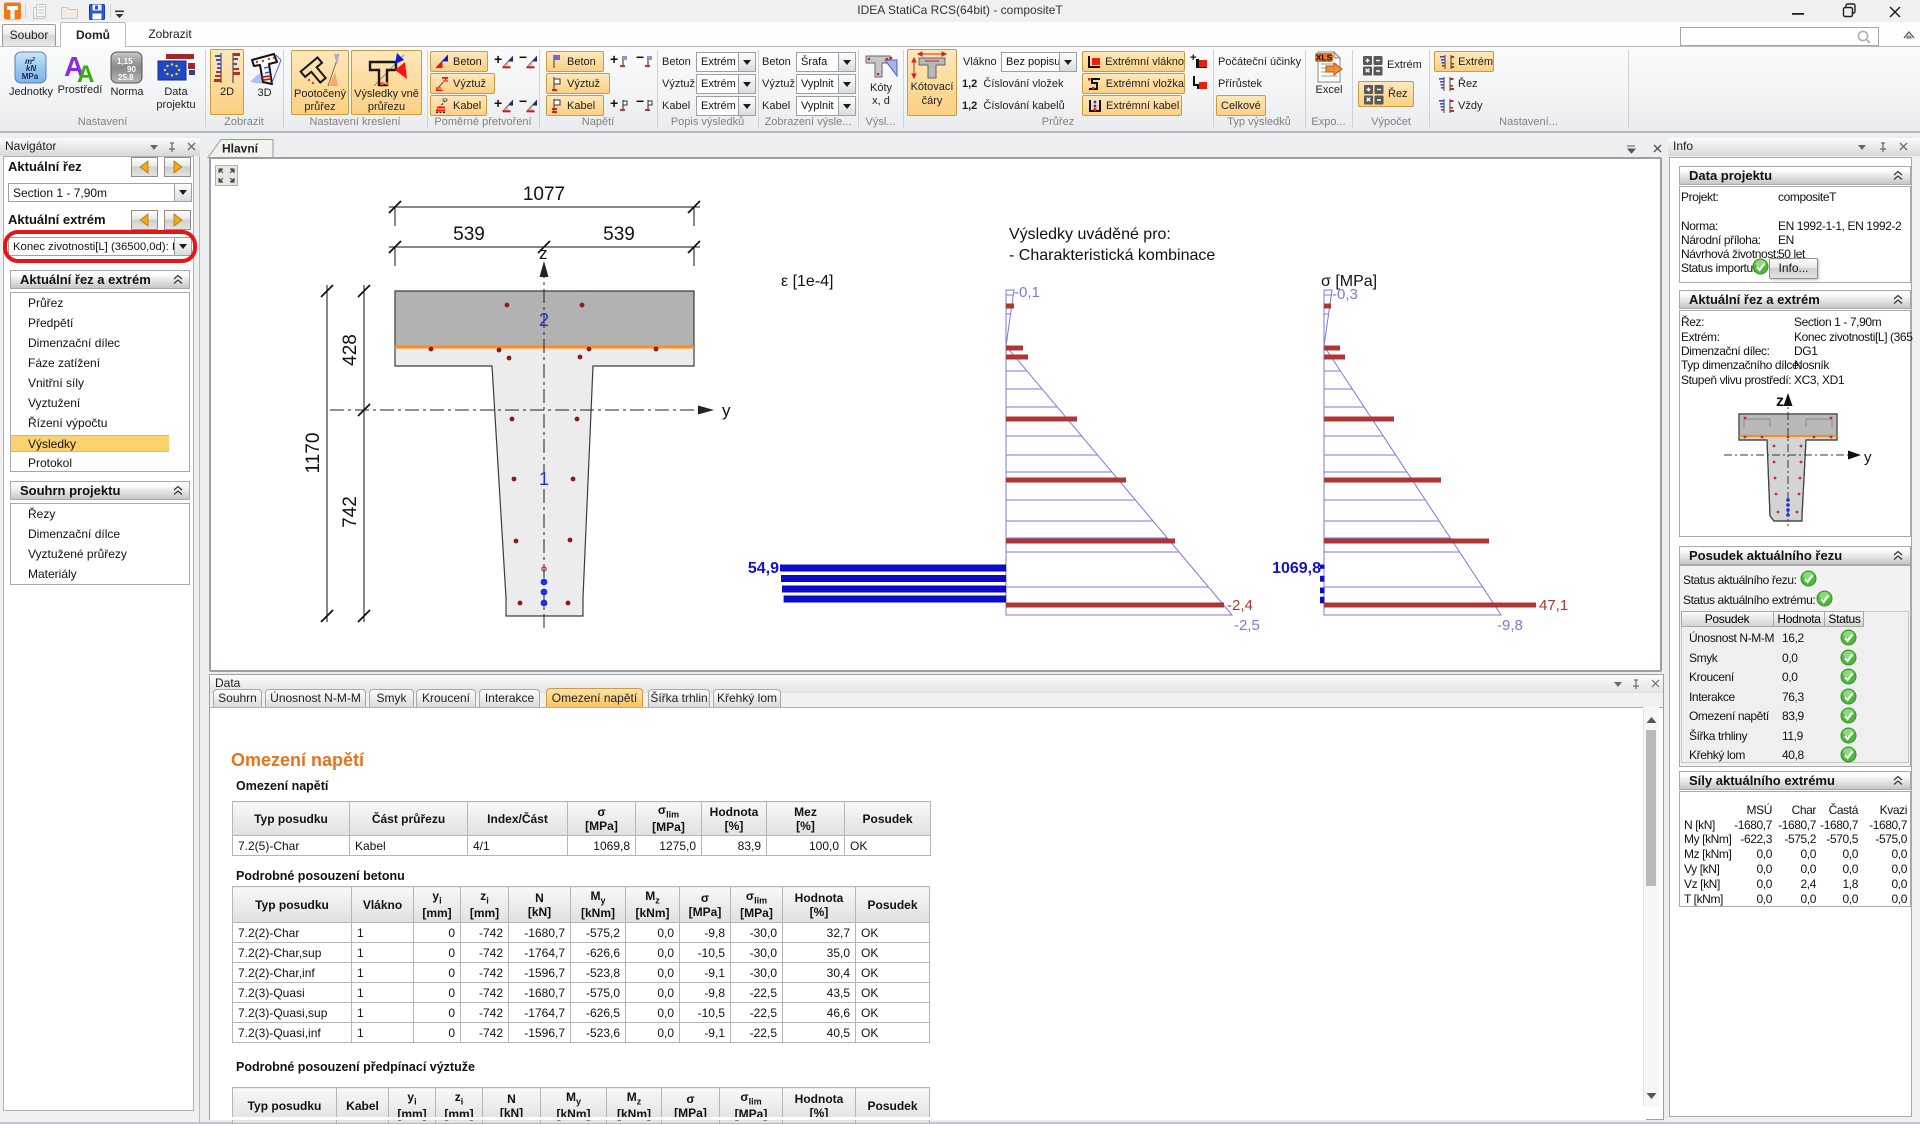 The image size is (1920, 1124). Describe the element at coordinates (1247, 625) in the screenshot. I see `svg-text: -2,5` at that location.